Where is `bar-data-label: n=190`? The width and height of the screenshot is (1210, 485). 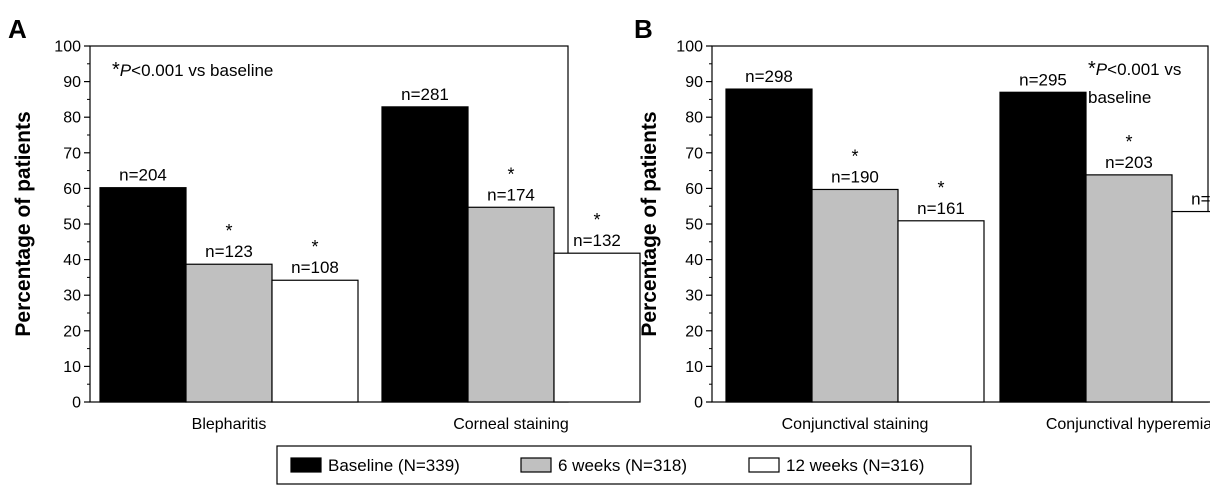
bar-data-label: n=190 is located at coordinates (855, 176).